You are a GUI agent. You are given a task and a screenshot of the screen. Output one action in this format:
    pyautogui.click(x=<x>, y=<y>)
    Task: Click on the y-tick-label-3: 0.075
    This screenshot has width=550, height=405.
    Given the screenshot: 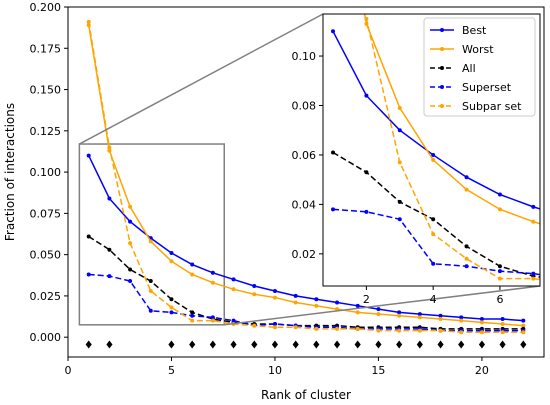 What is the action you would take?
    pyautogui.click(x=46, y=213)
    